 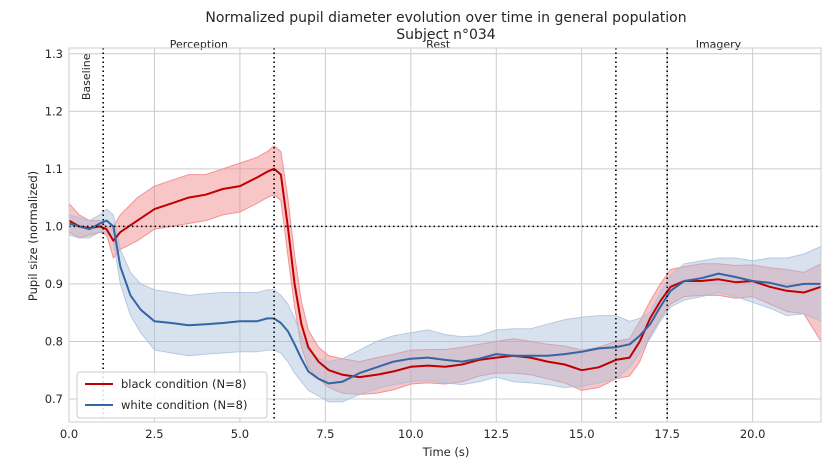 What do you see at coordinates (54, 111) in the screenshot?
I see `y-tick-label: 1.2` at bounding box center [54, 111].